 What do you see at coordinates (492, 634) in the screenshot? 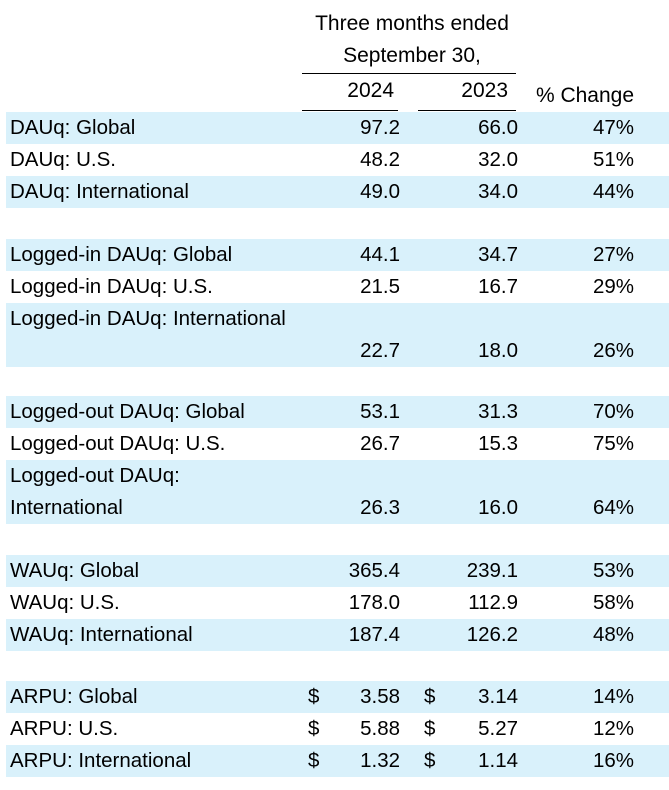
I see `value-2023: 126.2` at bounding box center [492, 634].